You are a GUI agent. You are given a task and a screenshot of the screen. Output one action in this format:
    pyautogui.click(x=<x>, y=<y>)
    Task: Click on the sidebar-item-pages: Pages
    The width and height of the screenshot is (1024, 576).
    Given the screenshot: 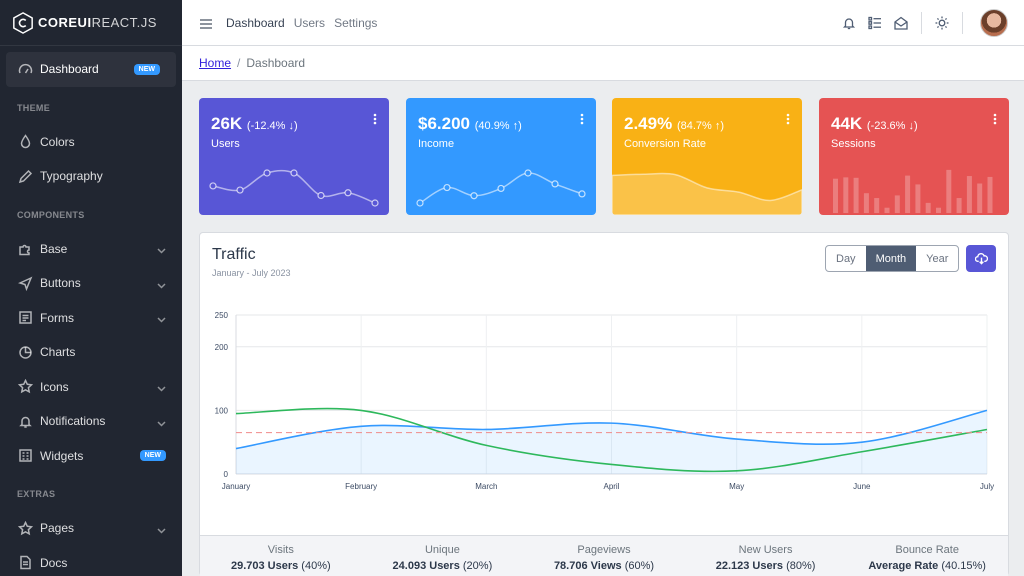 What is the action you would take?
    pyautogui.click(x=91, y=528)
    